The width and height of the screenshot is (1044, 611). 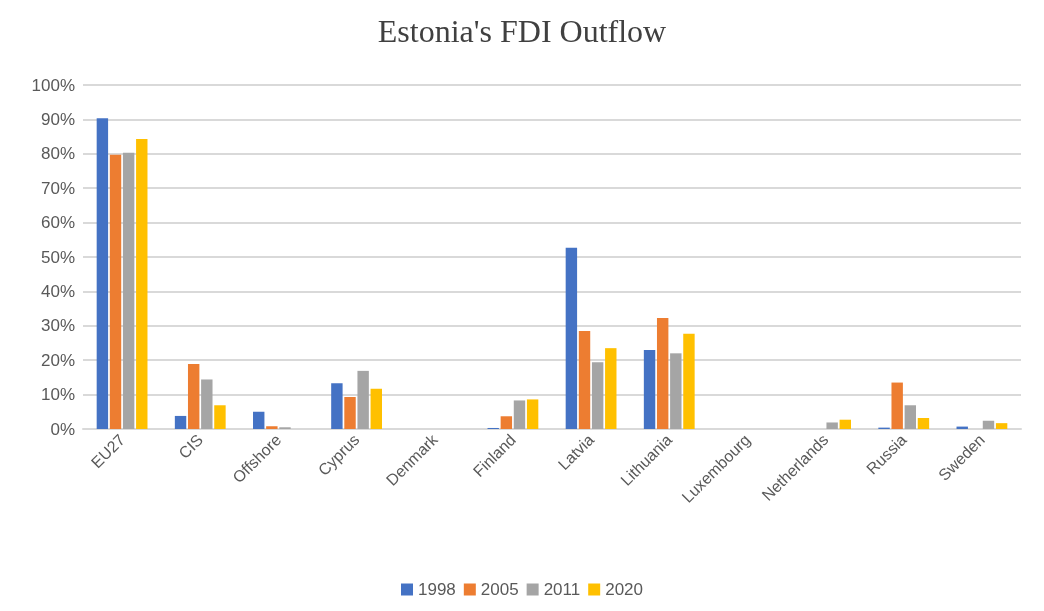 What do you see at coordinates (562, 589) in the screenshot?
I see `legend-label: 2011` at bounding box center [562, 589].